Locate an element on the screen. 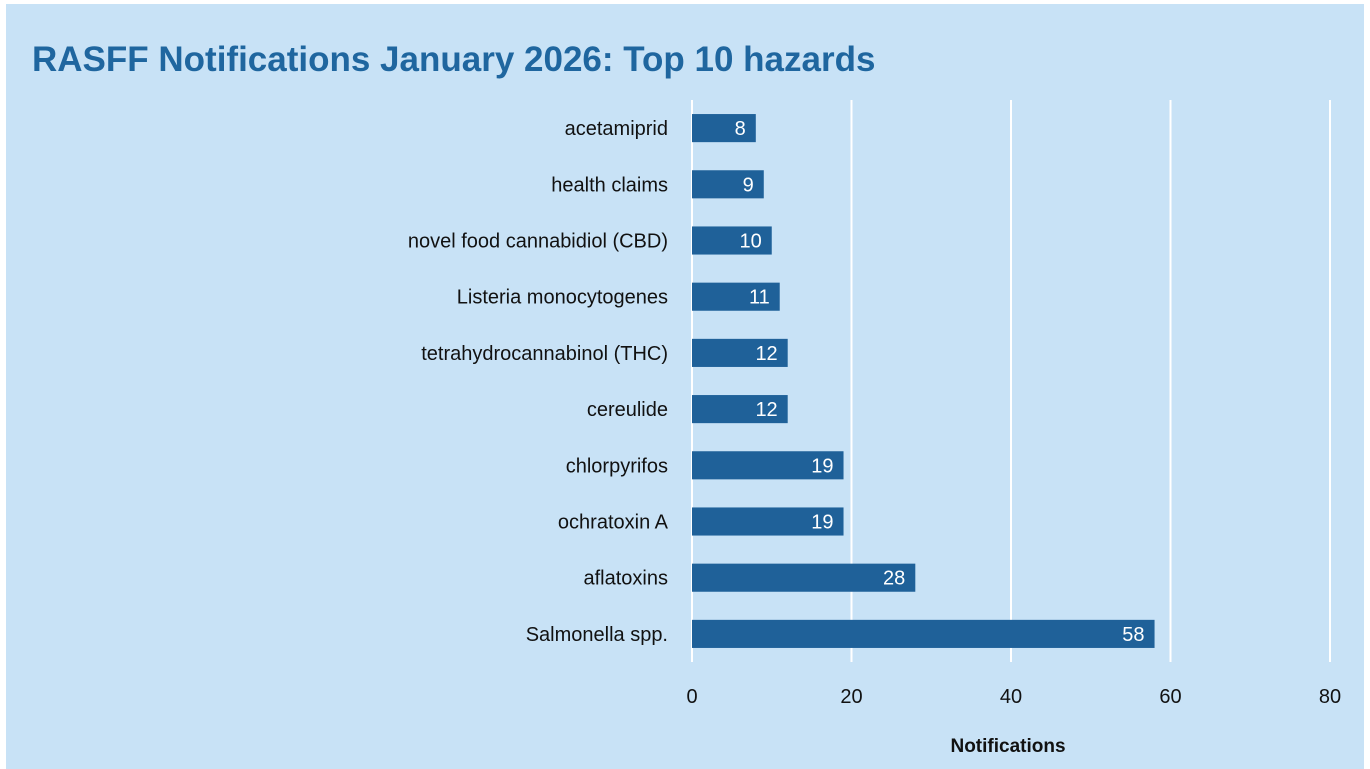 The image size is (1370, 769). category-label: ochratoxin A is located at coordinates (613, 523).